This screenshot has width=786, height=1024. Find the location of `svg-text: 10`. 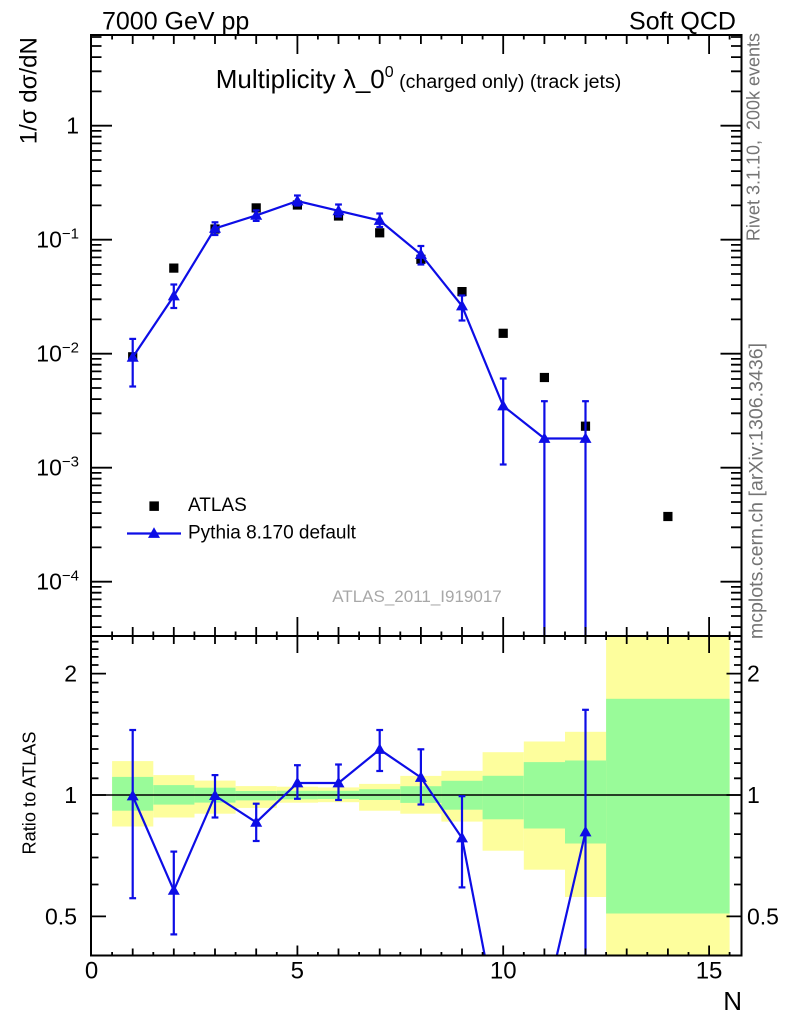

svg-text: 10 is located at coordinates (503, 971).